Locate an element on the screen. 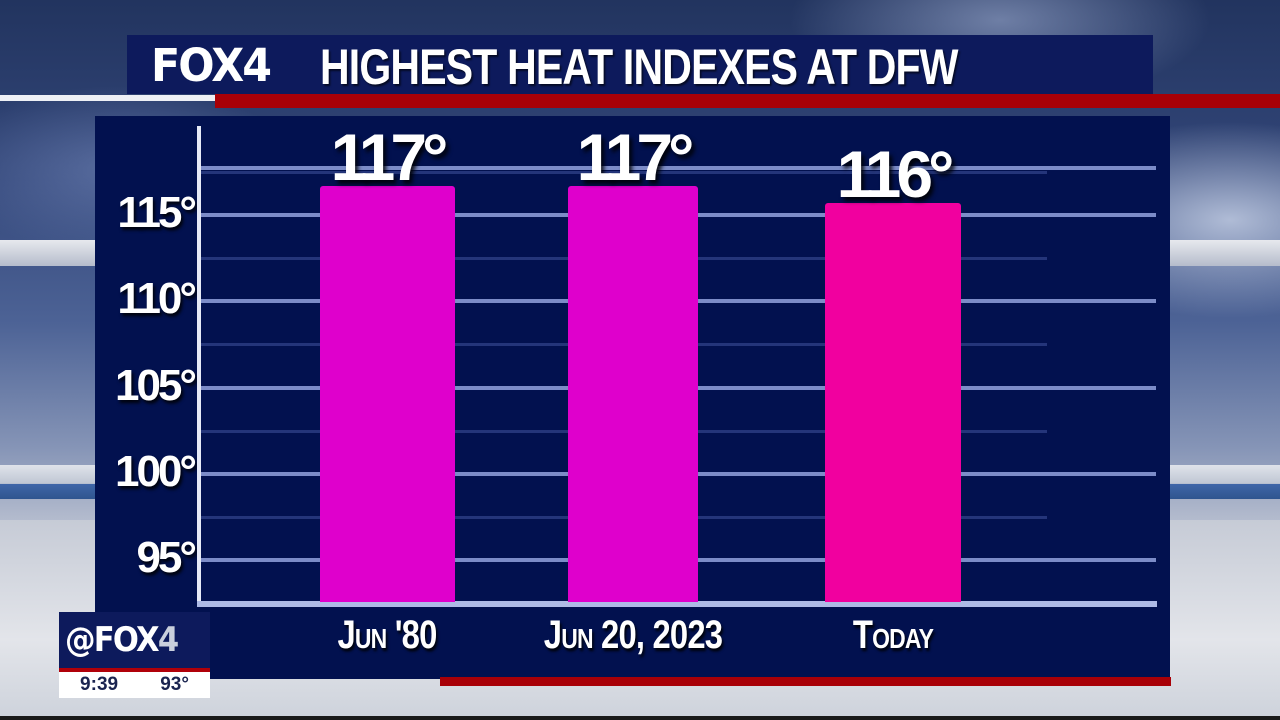 The width and height of the screenshot is (1280, 720). bug-logo-panel: @FOX4 is located at coordinates (134, 640).